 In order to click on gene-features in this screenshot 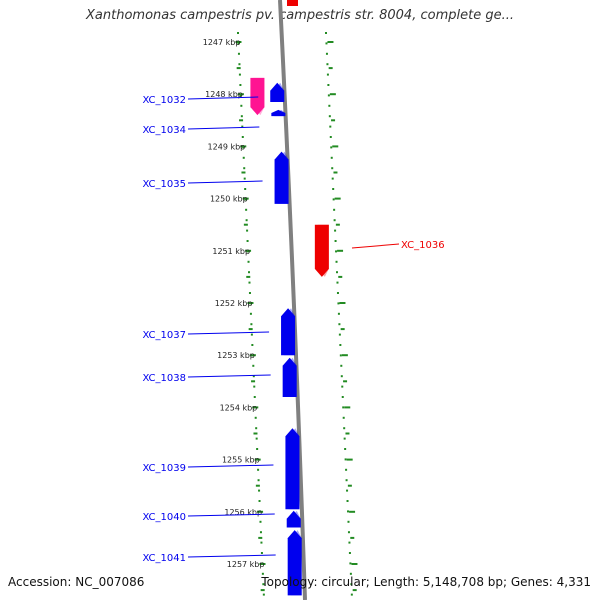, I will do `click(289, 336)`.